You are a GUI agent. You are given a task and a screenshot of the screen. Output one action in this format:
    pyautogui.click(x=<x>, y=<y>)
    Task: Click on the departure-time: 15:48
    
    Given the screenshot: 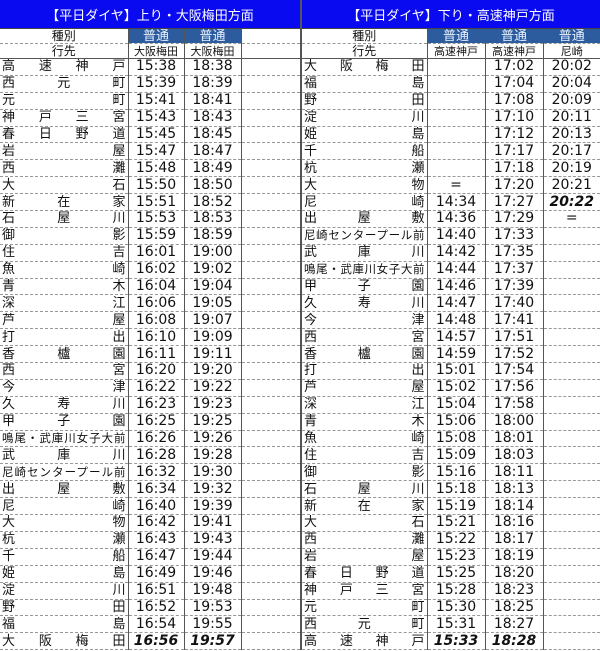 What is the action you would take?
    pyautogui.click(x=156, y=168)
    